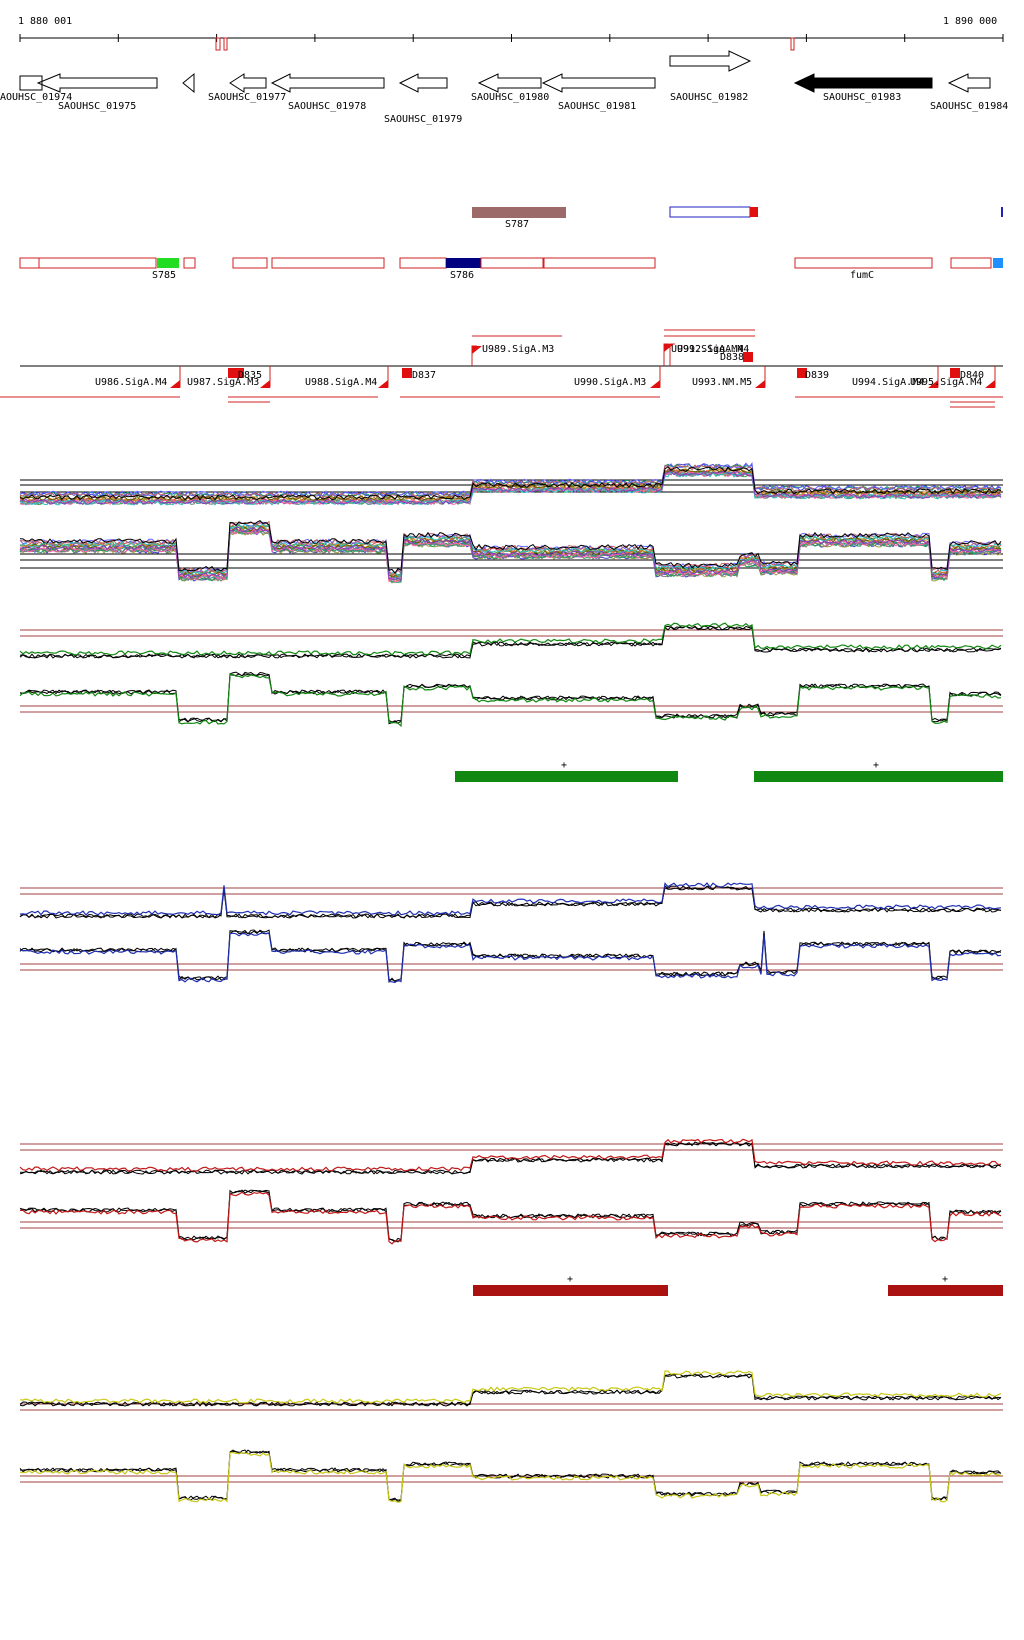  I want to click on gene-label: SAOUHSC_01984, so click(969, 106).